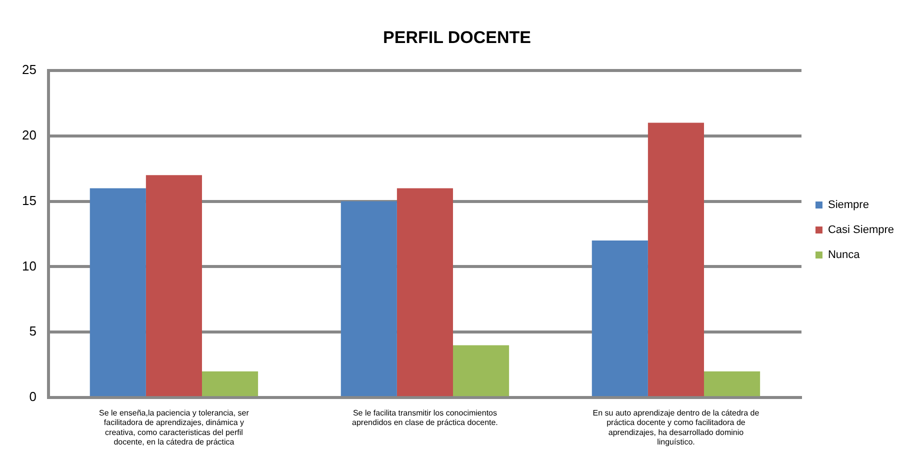  I want to click on x-tick-label: Se le facilita transmitir los conocimientos aprendidos en clase de práctica docente., so click(425, 418).